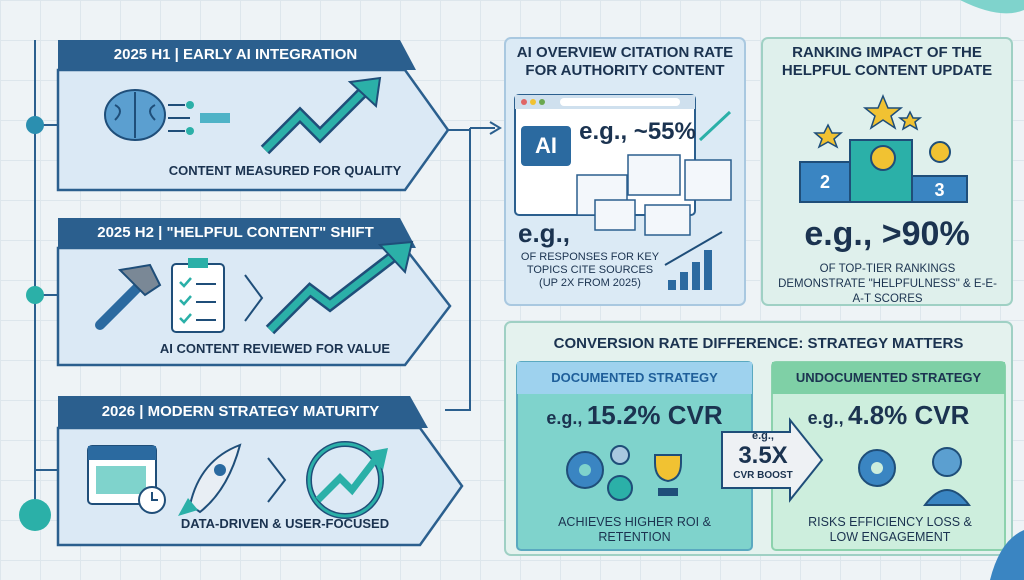  What do you see at coordinates (693, 260) in the screenshot?
I see `mini-bar-chart` at bounding box center [693, 260].